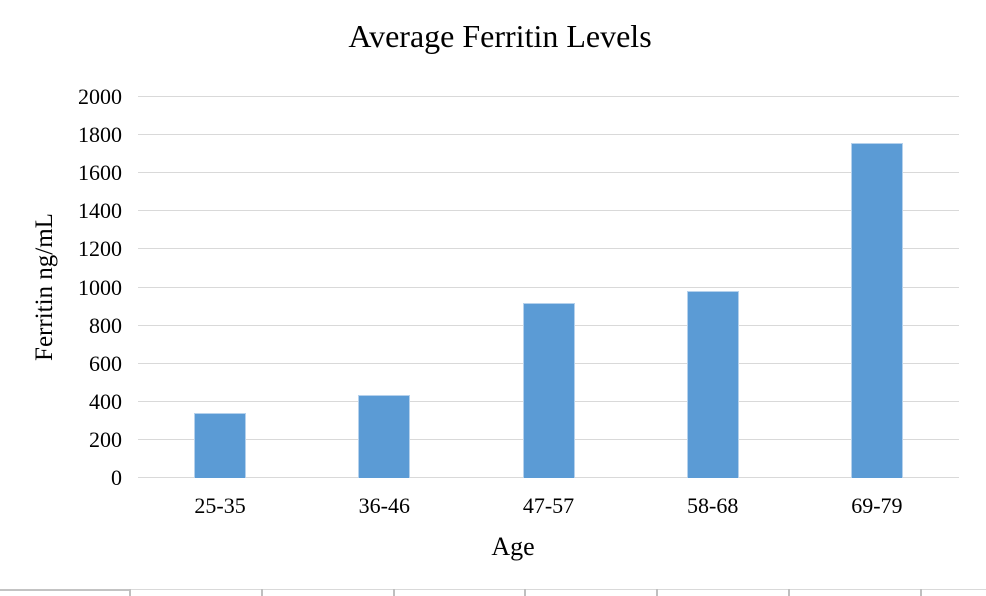  What do you see at coordinates (116, 477) in the screenshot?
I see `y-tick-label-0: 0` at bounding box center [116, 477].